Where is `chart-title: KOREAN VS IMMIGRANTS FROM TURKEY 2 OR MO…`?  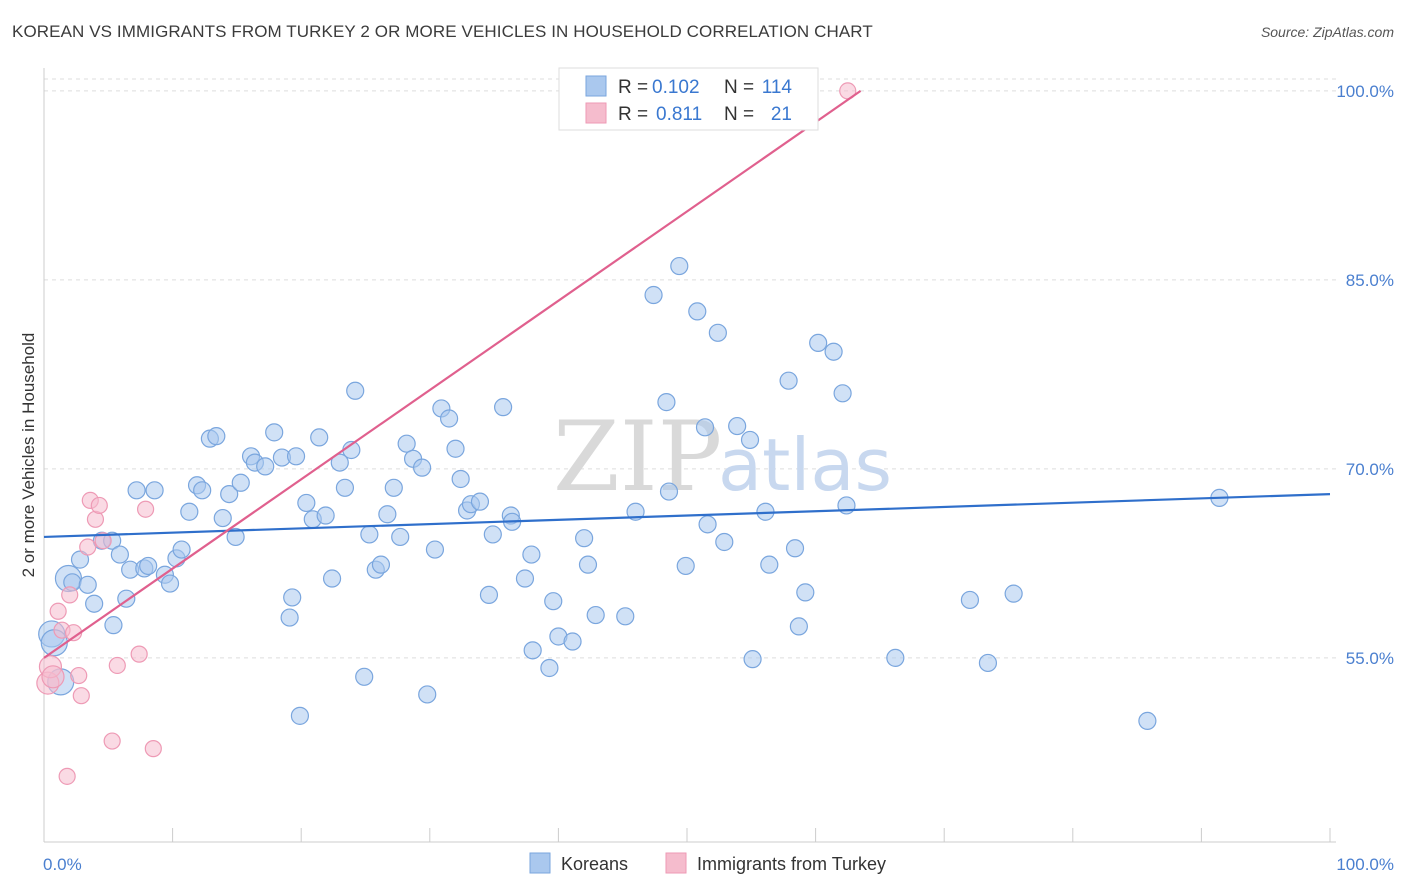
chart-title: KOREAN VS IMMIGRANTS FROM TURKEY 2 OR MO… is located at coordinates (442, 31).